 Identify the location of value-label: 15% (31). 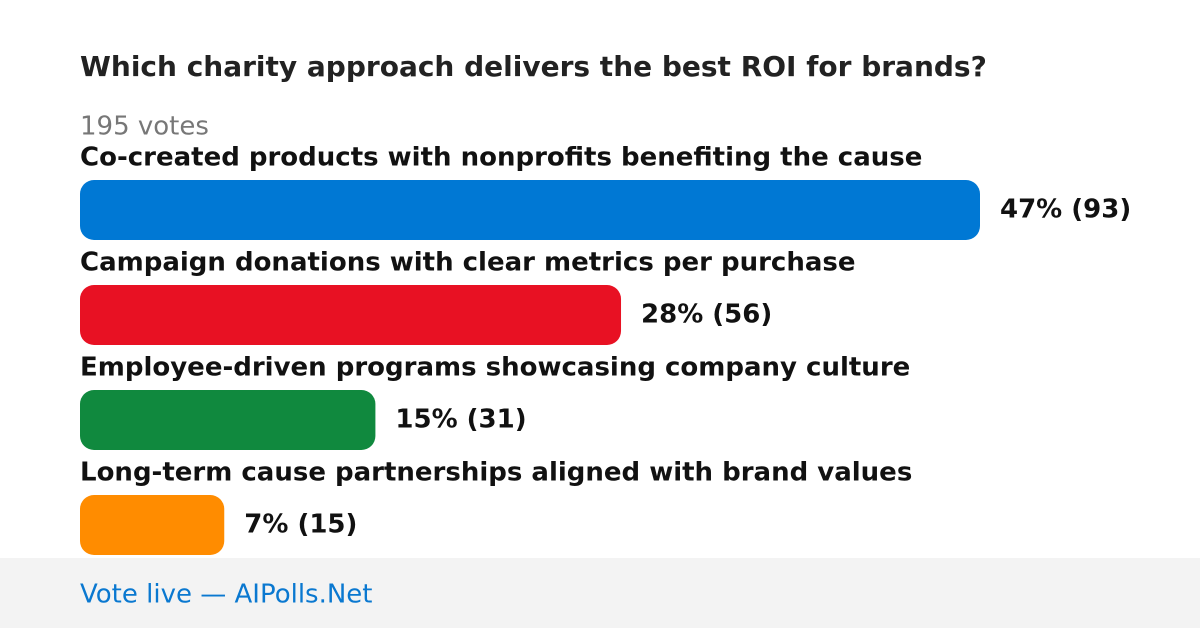
(460, 420).